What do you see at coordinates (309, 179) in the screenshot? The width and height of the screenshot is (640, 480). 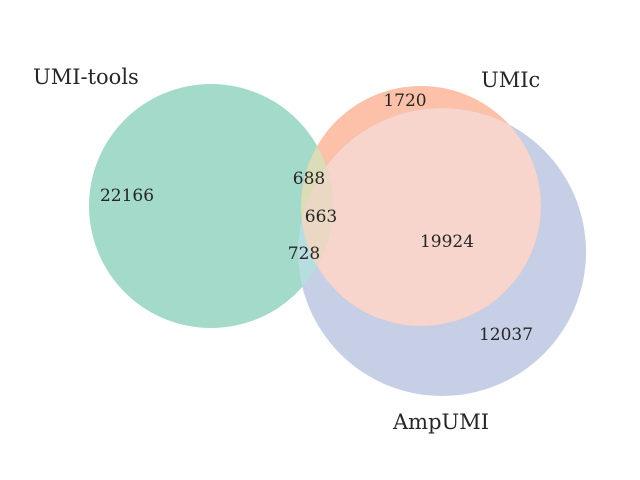 I see `umi-tools-umic-count: 688` at bounding box center [309, 179].